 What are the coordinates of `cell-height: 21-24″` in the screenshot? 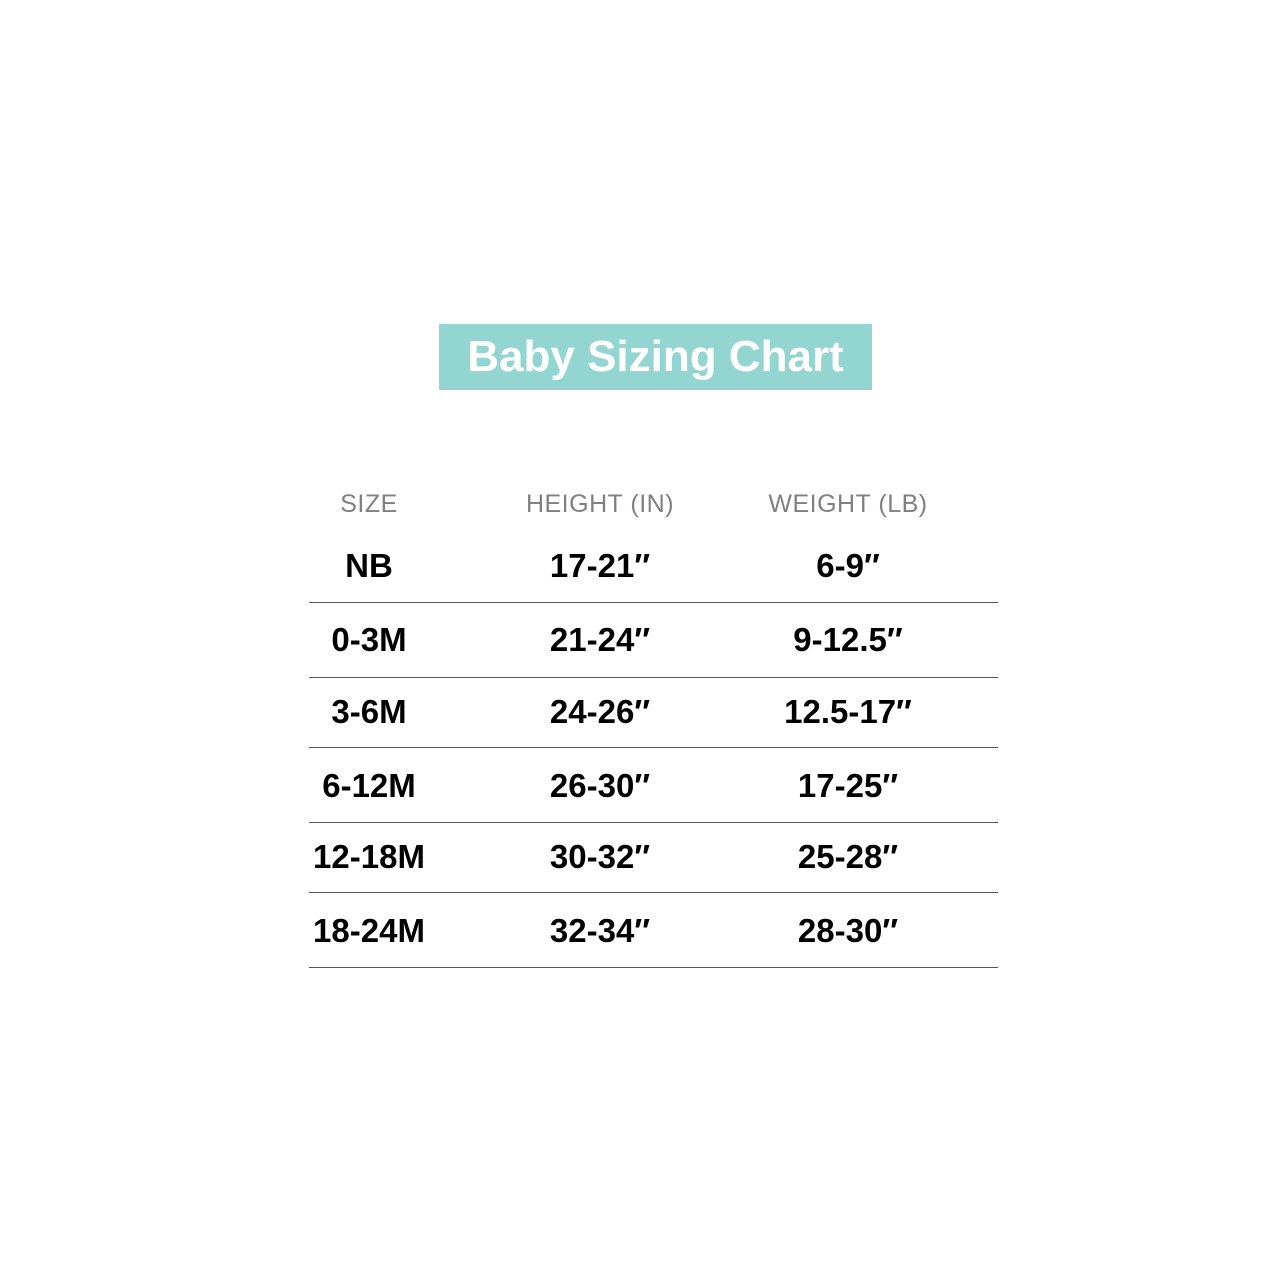 It's located at (600, 639).